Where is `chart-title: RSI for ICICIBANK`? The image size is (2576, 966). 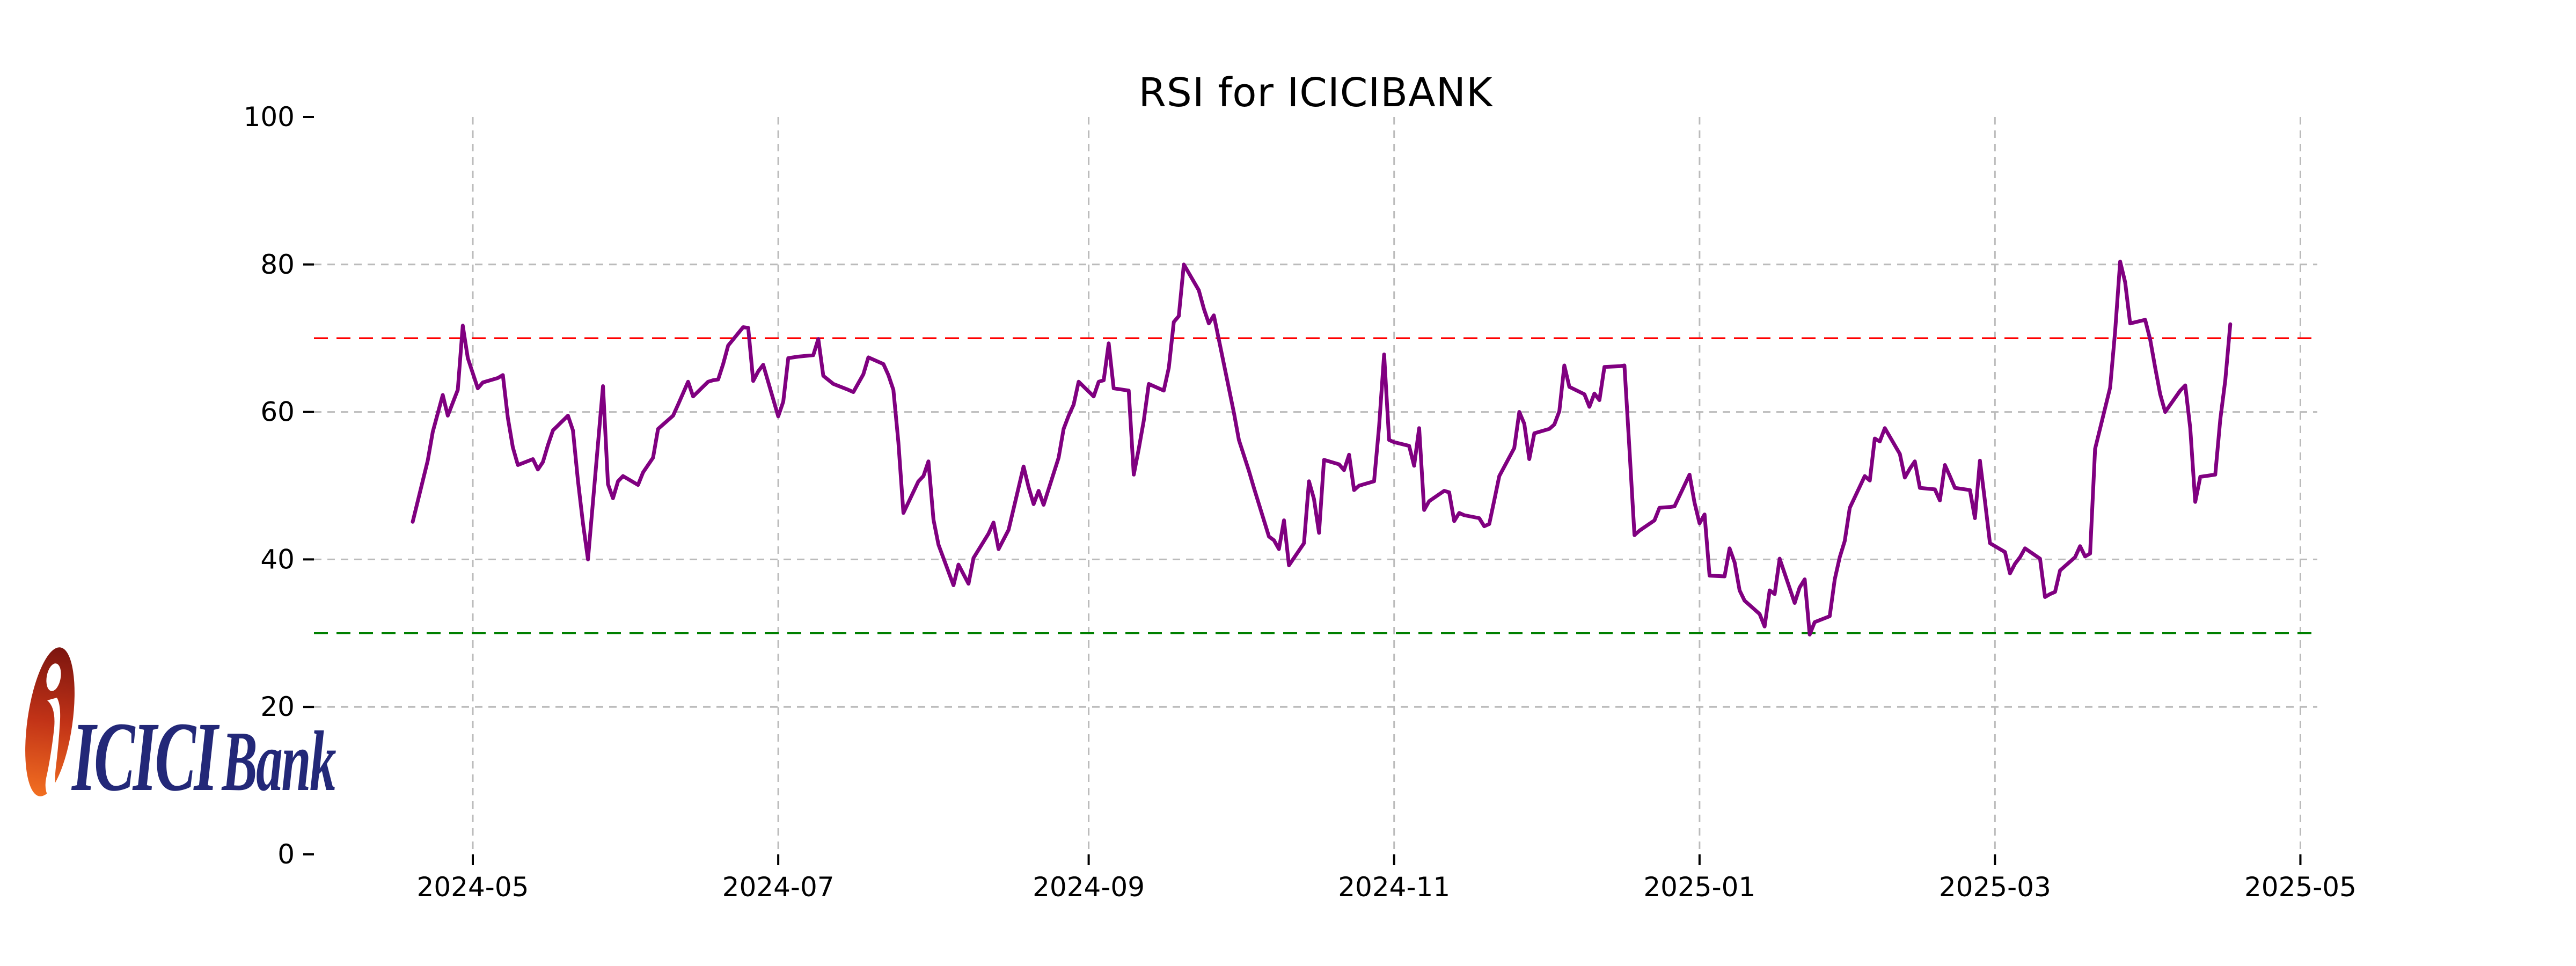
chart-title: RSI for ICICIBANK is located at coordinates (1315, 93).